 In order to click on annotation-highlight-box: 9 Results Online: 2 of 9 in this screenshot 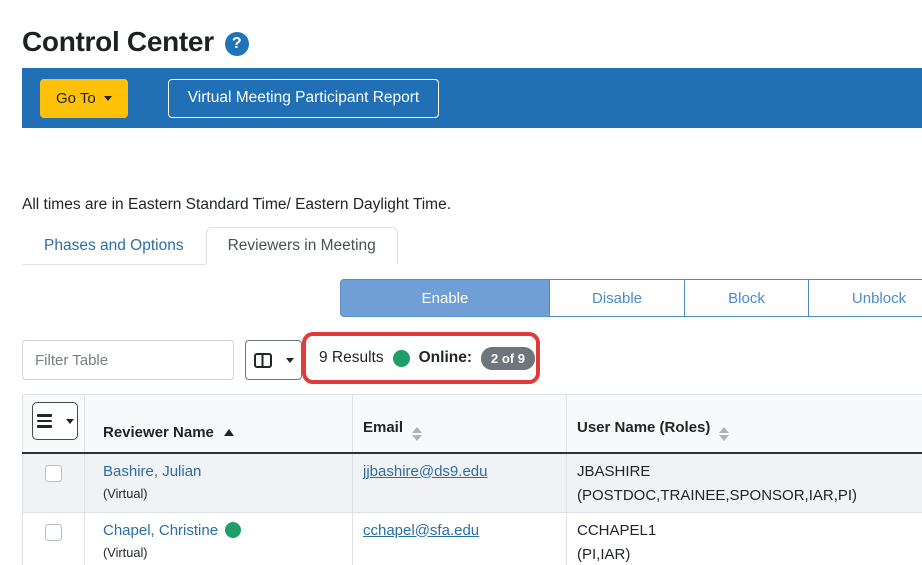, I will do `click(421, 358)`.